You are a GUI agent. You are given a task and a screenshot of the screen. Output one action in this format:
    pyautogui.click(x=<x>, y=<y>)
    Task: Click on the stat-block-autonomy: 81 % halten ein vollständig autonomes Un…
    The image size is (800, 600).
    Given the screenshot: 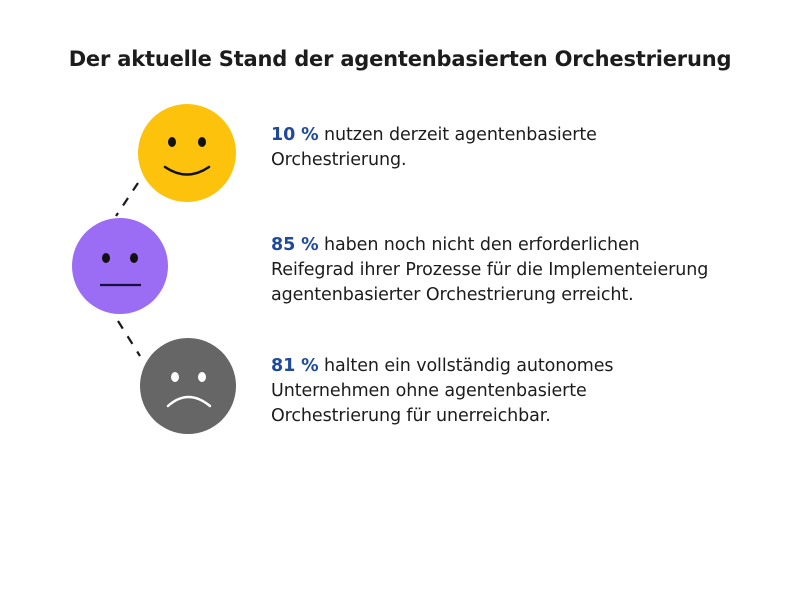 What is the action you would take?
    pyautogui.click(x=481, y=391)
    